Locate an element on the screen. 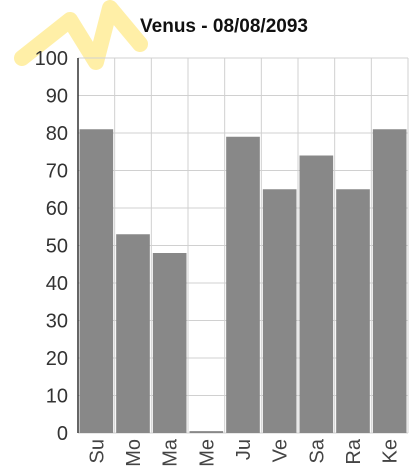 The height and width of the screenshot is (475, 414). bar-sa is located at coordinates (316, 294).